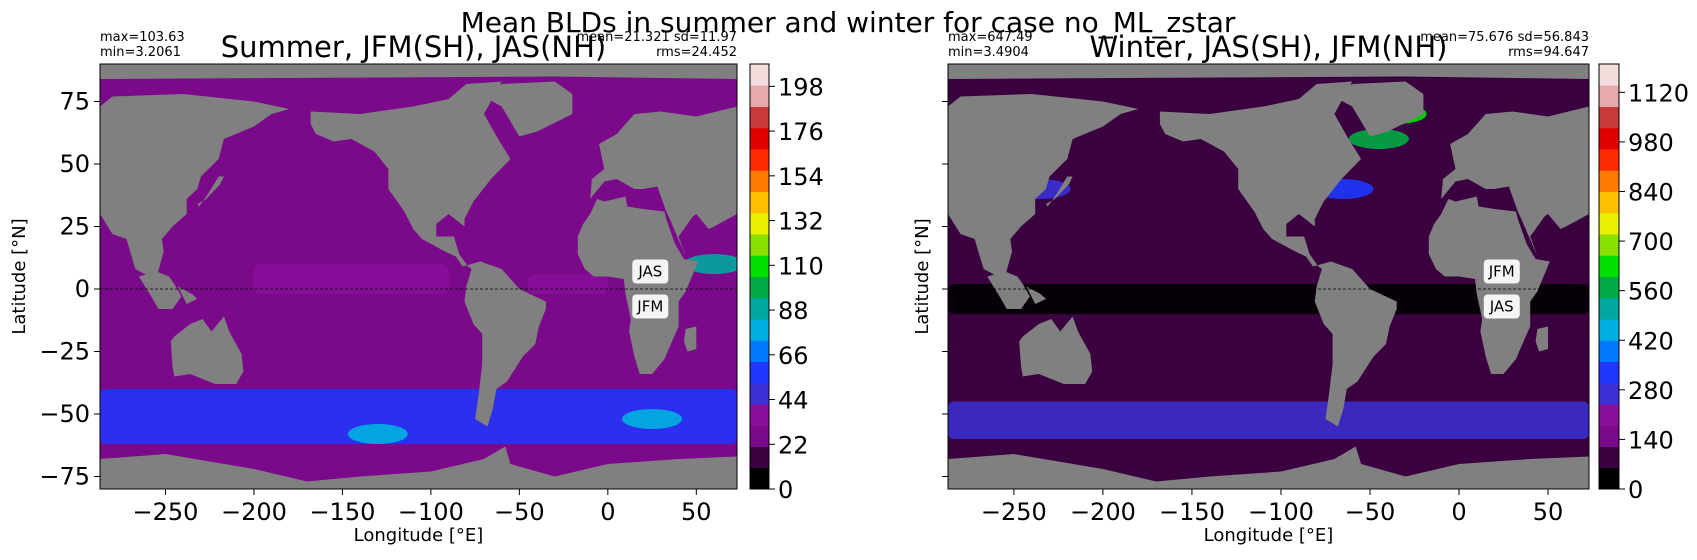 The image size is (1697, 560). Describe the element at coordinates (1651, 391) in the screenshot. I see `colorbar-tick-label: 280` at that location.